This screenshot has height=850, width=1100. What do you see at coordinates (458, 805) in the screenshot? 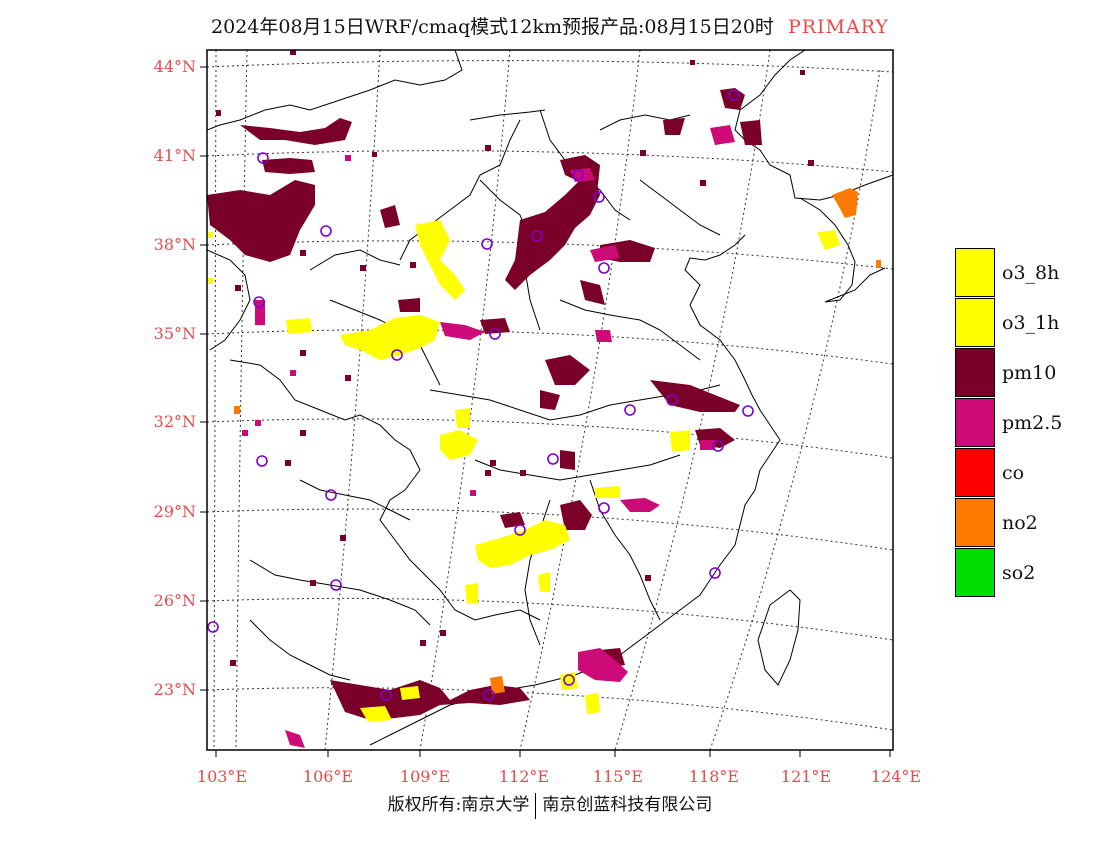
I see `copyright-left: 版权所有:南京大学` at bounding box center [458, 805].